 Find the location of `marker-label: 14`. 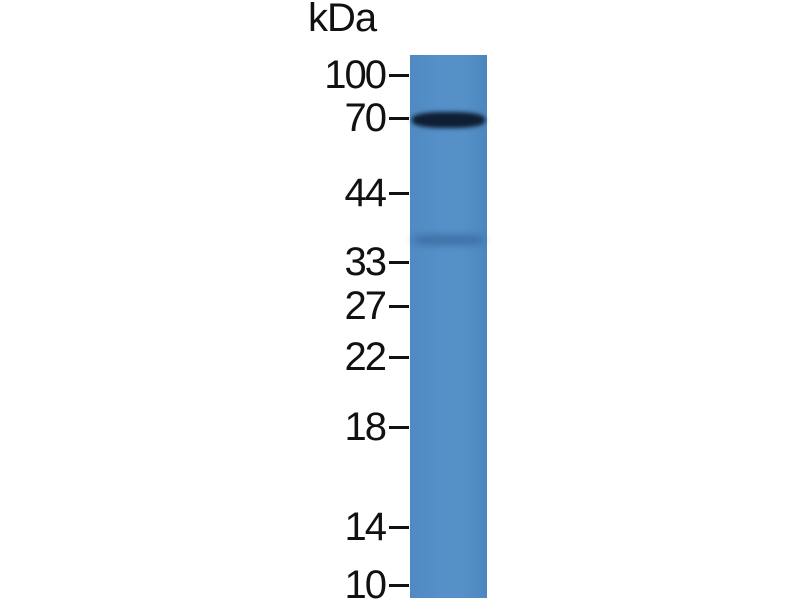

marker-label: 14 is located at coordinates (365, 527).